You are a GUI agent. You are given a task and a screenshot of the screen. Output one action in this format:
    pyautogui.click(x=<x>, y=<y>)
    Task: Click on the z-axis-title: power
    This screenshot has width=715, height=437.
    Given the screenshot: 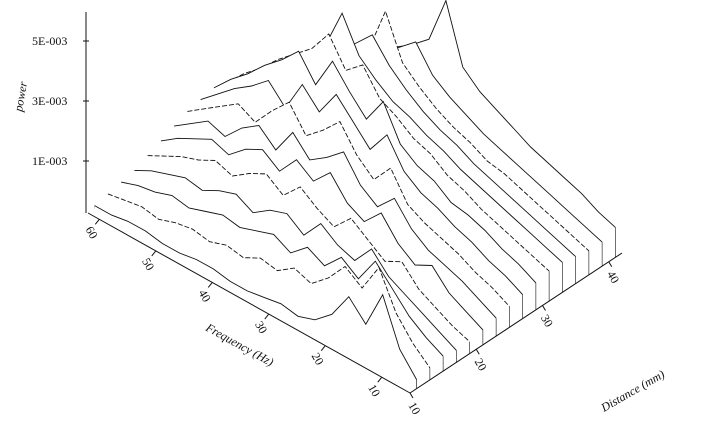 What is the action you would take?
    pyautogui.click(x=20, y=96)
    